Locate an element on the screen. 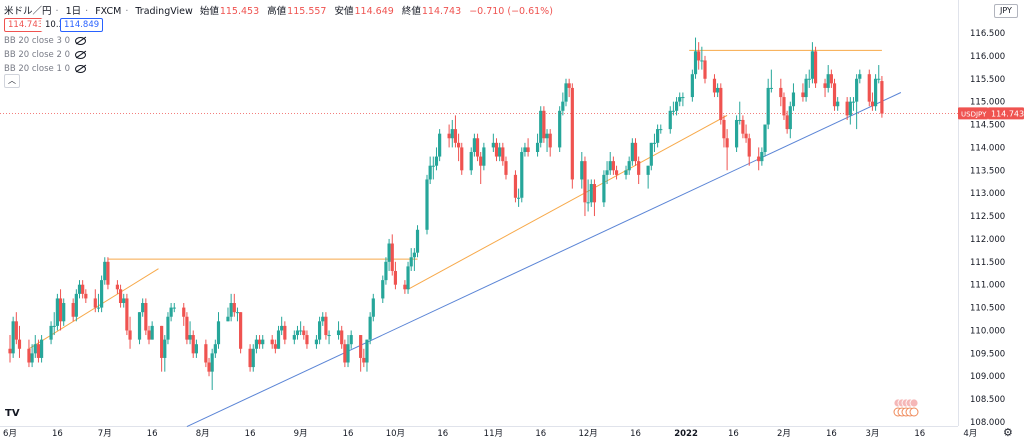 This screenshot has width=1024, height=439. symbol-name: 米ドル／円 is located at coordinates (28, 11).